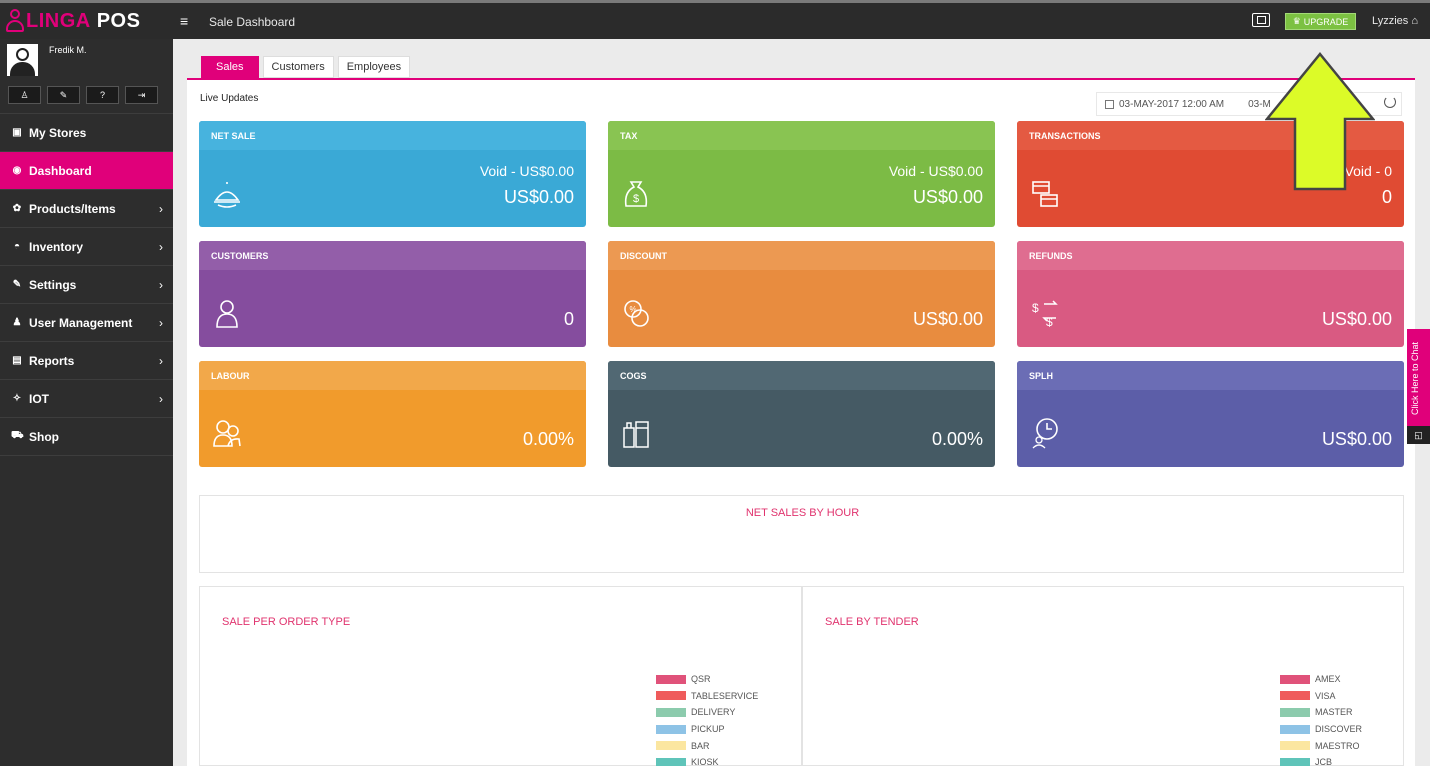  What do you see at coordinates (17, 435) in the screenshot?
I see `cart-icon: ⛟` at bounding box center [17, 435].